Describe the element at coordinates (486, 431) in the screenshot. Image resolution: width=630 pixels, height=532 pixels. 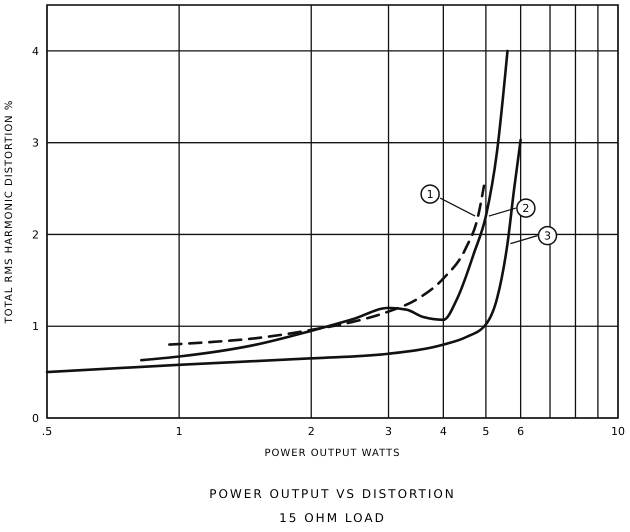
I see `x-tick-label: 5` at that location.